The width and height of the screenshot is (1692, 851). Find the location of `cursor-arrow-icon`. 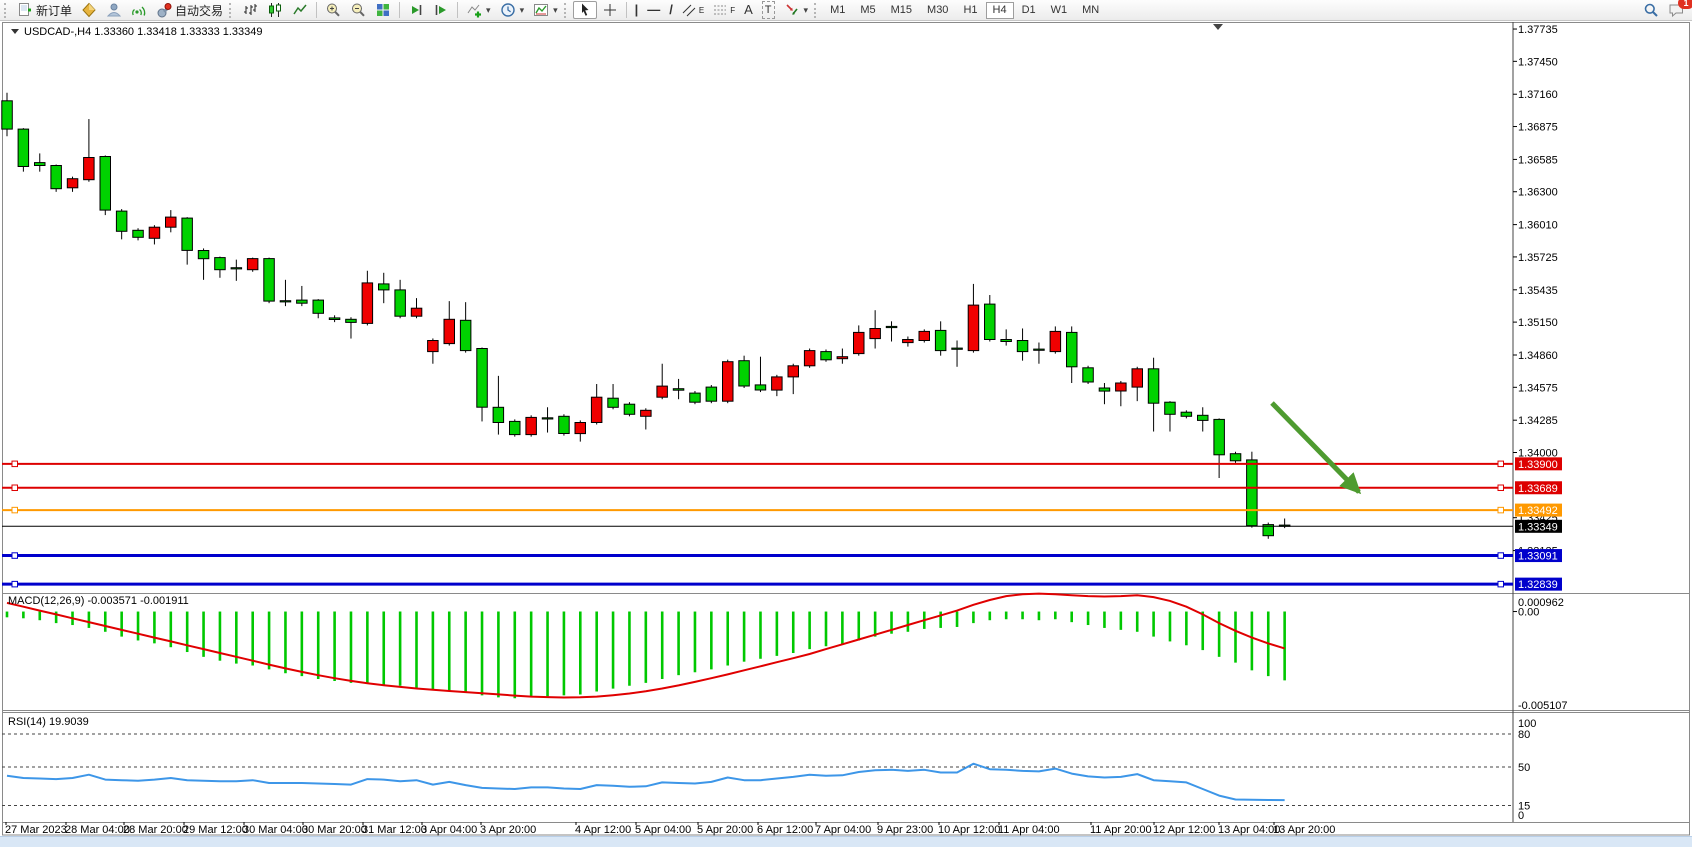

cursor-arrow-icon is located at coordinates (585, 9).